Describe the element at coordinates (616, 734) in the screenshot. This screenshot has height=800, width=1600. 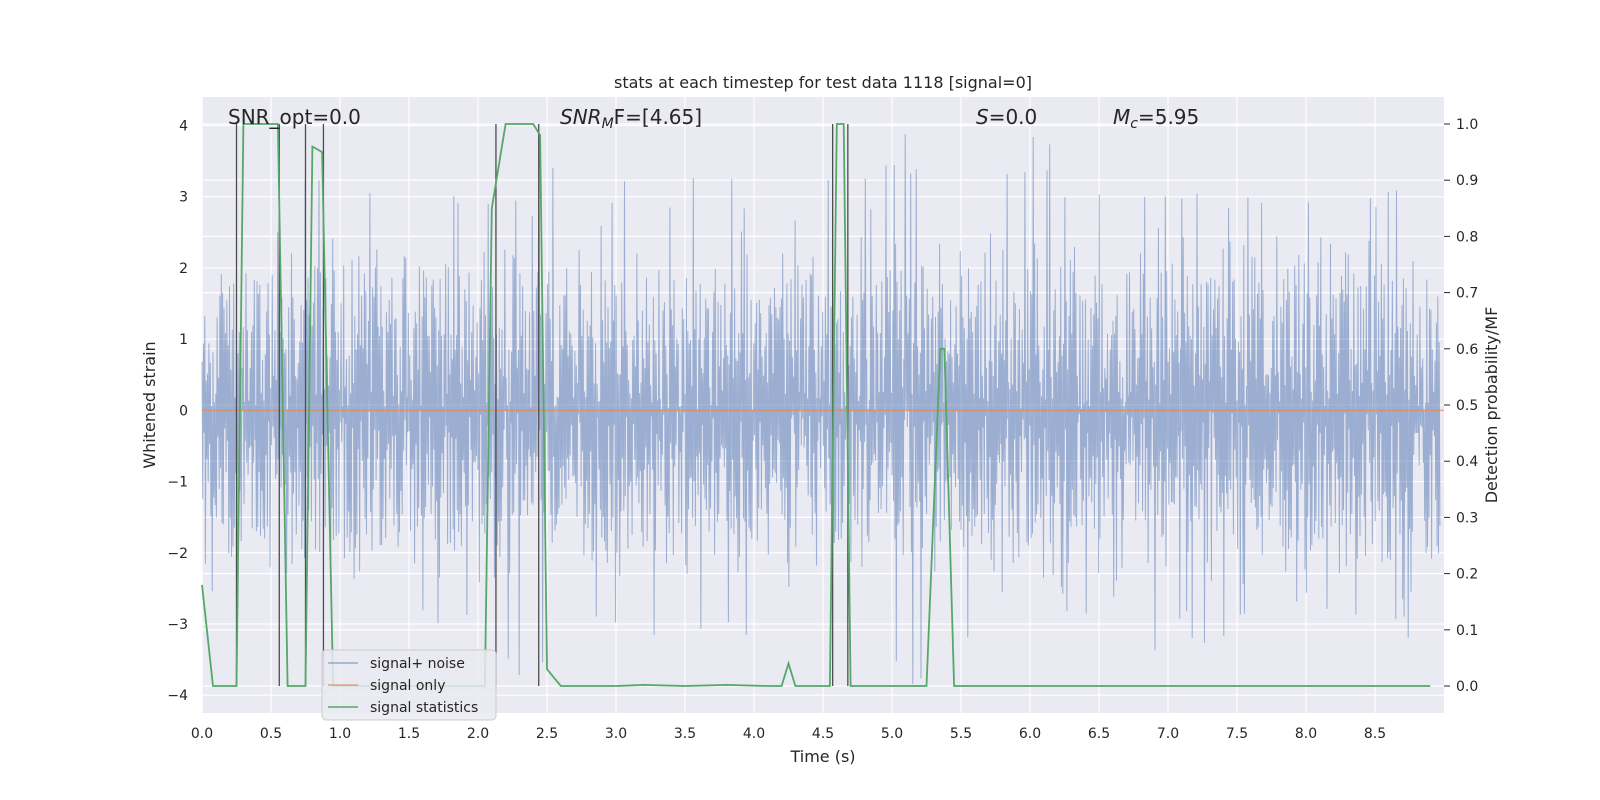
I see `x-tick-label: 3.0` at that location.